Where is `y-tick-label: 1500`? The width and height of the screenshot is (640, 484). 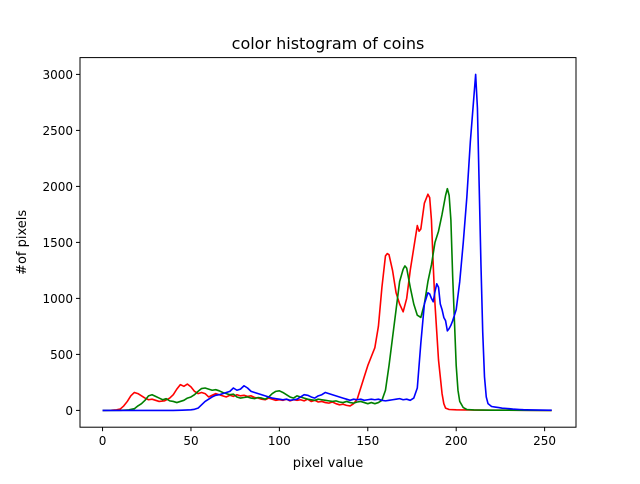
y-tick-label: 1500 is located at coordinates (57, 243).